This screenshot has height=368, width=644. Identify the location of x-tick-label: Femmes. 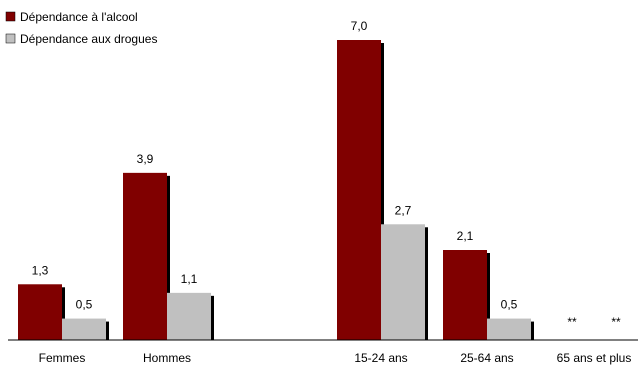
(62, 358).